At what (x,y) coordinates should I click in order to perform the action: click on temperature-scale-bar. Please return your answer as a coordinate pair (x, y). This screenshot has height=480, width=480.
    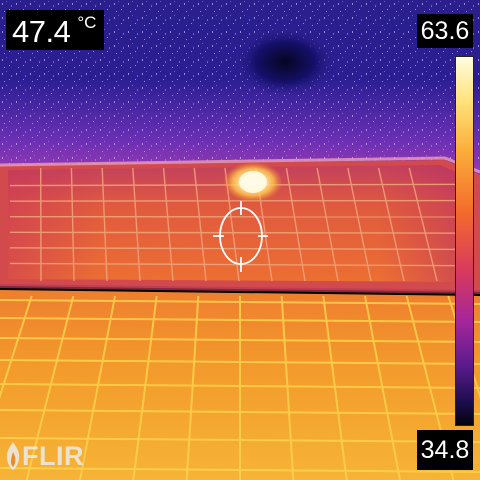
    Looking at the image, I should click on (464, 241).